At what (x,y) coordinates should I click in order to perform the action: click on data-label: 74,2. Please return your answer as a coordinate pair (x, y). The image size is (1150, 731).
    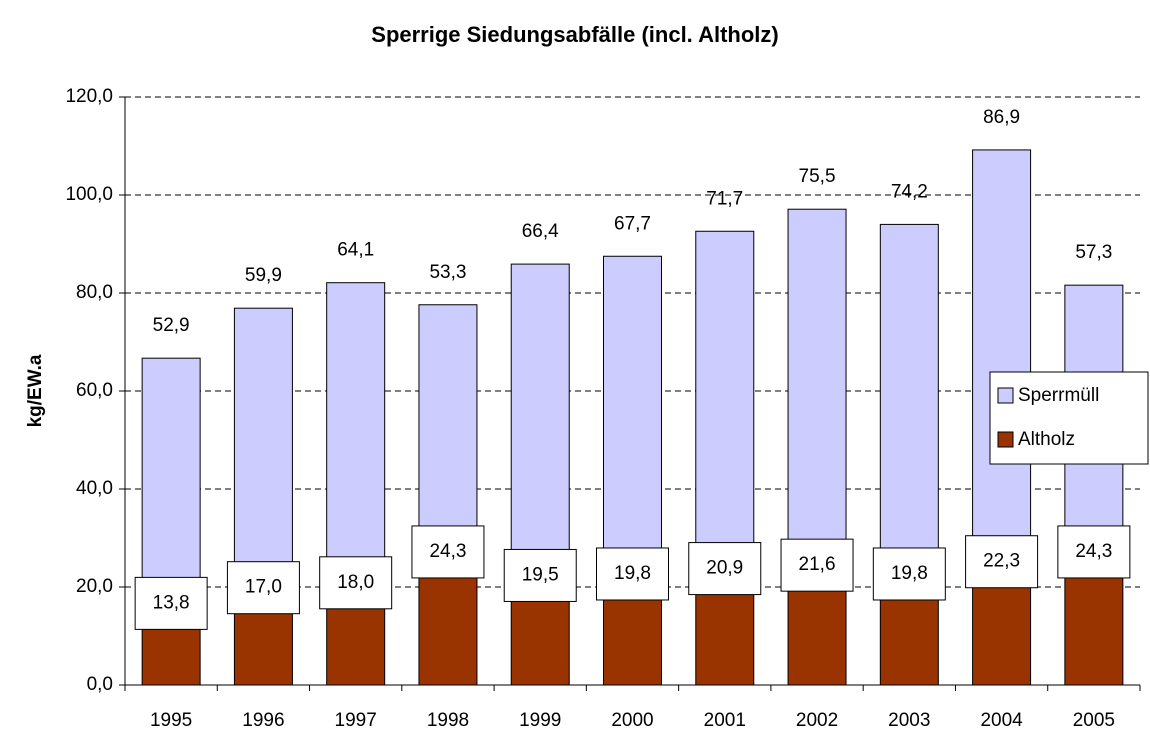
    Looking at the image, I should click on (909, 191).